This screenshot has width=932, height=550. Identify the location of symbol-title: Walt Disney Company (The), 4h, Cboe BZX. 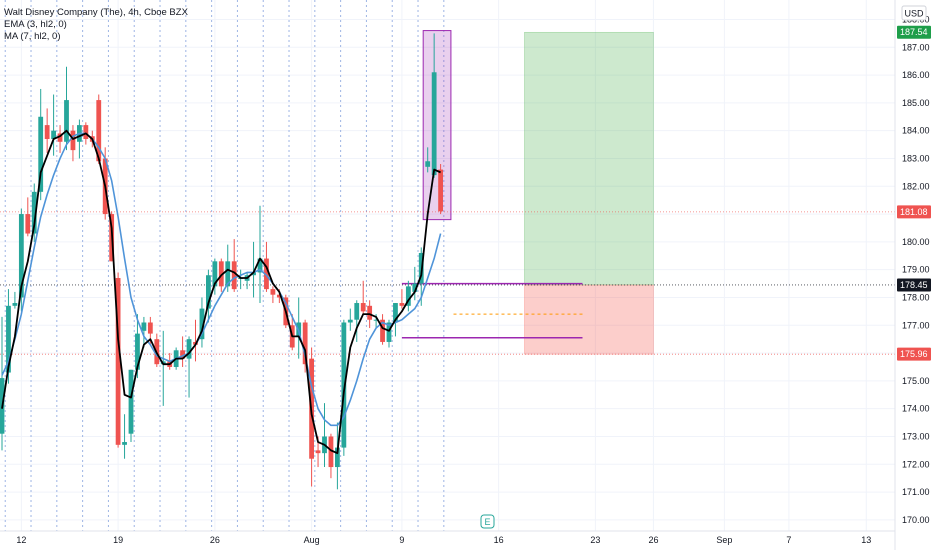
(96, 12).